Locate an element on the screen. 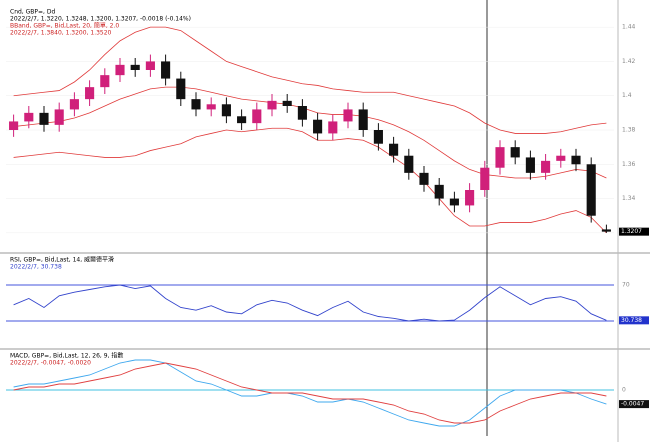  y-tick-label: 0 is located at coordinates (624, 390).